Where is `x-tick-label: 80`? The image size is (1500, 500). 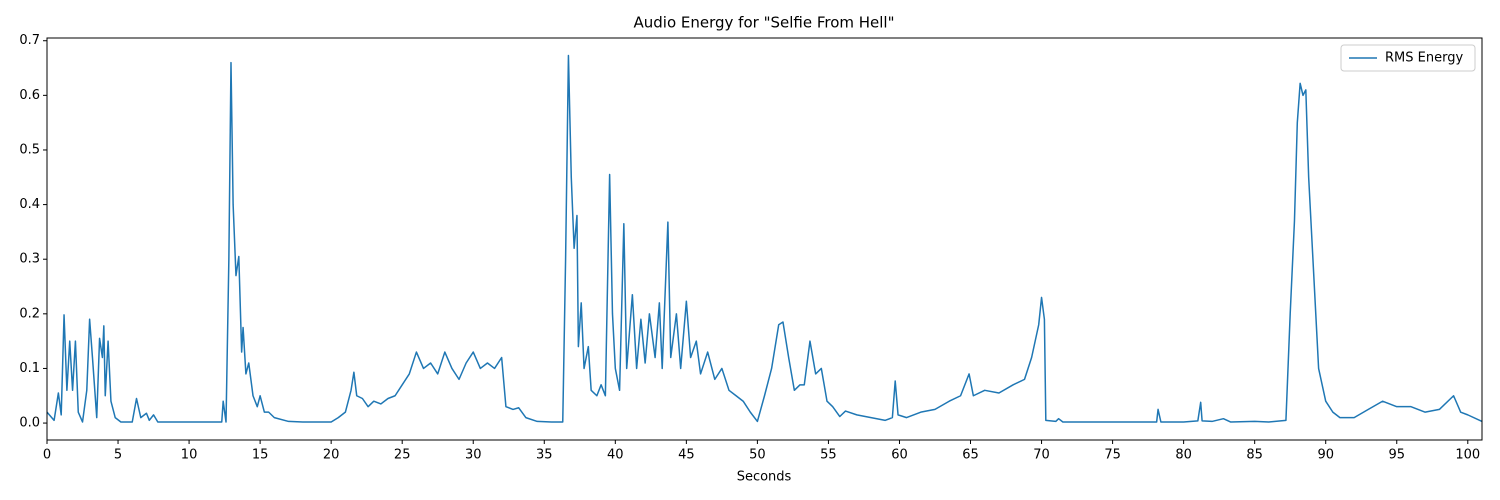
x-tick-label: 80 is located at coordinates (1183, 455).